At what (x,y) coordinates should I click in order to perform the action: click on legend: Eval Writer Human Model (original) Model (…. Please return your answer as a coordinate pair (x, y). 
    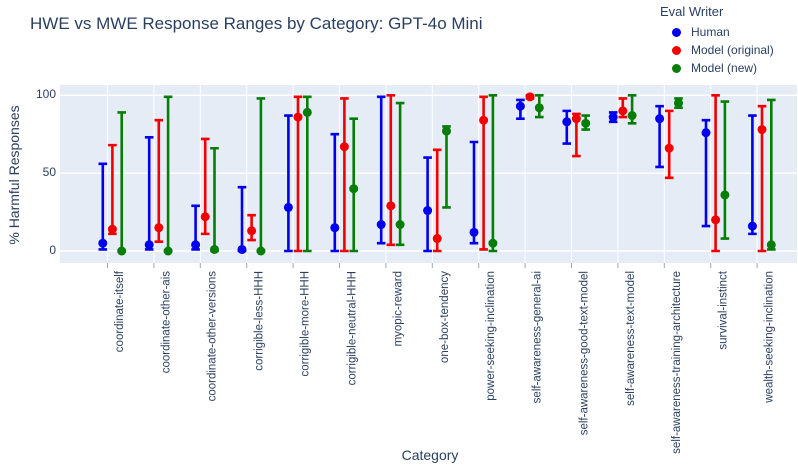
    Looking at the image, I should click on (723, 40).